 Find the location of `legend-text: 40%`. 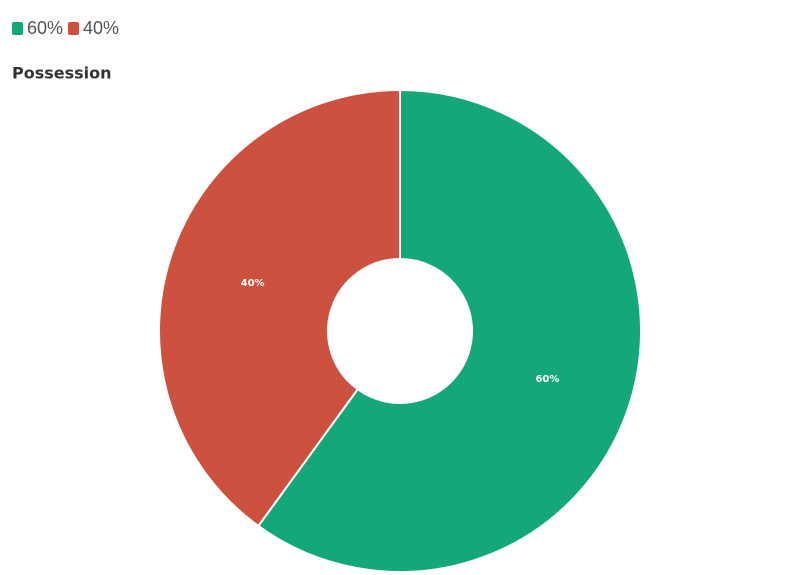

legend-text: 40% is located at coordinates (101, 28).